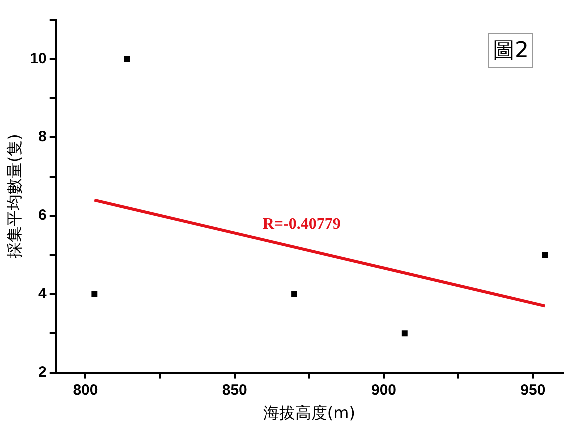 This screenshot has height=426, width=571. What do you see at coordinates (42, 215) in the screenshot?
I see `y-tick-label: 6` at bounding box center [42, 215].